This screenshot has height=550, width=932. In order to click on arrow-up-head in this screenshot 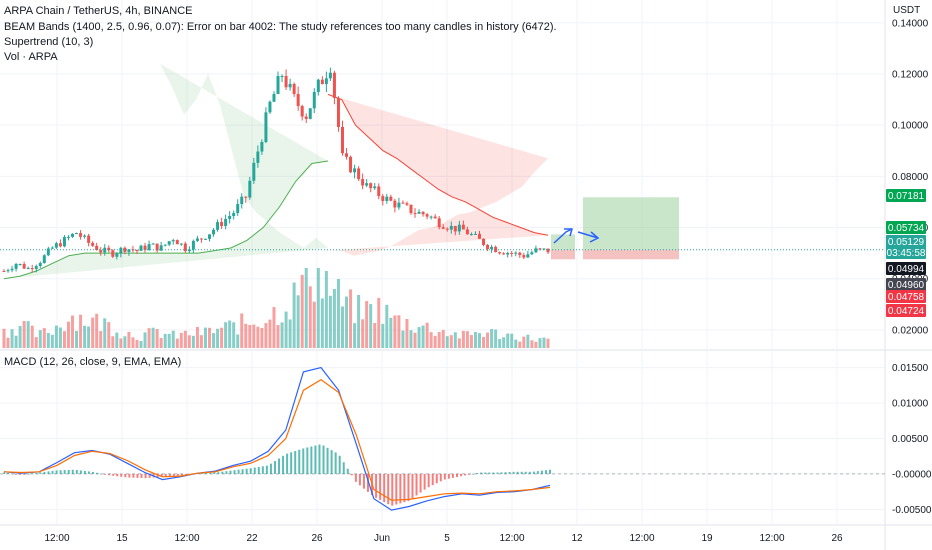, I will do `click(568, 232)`.